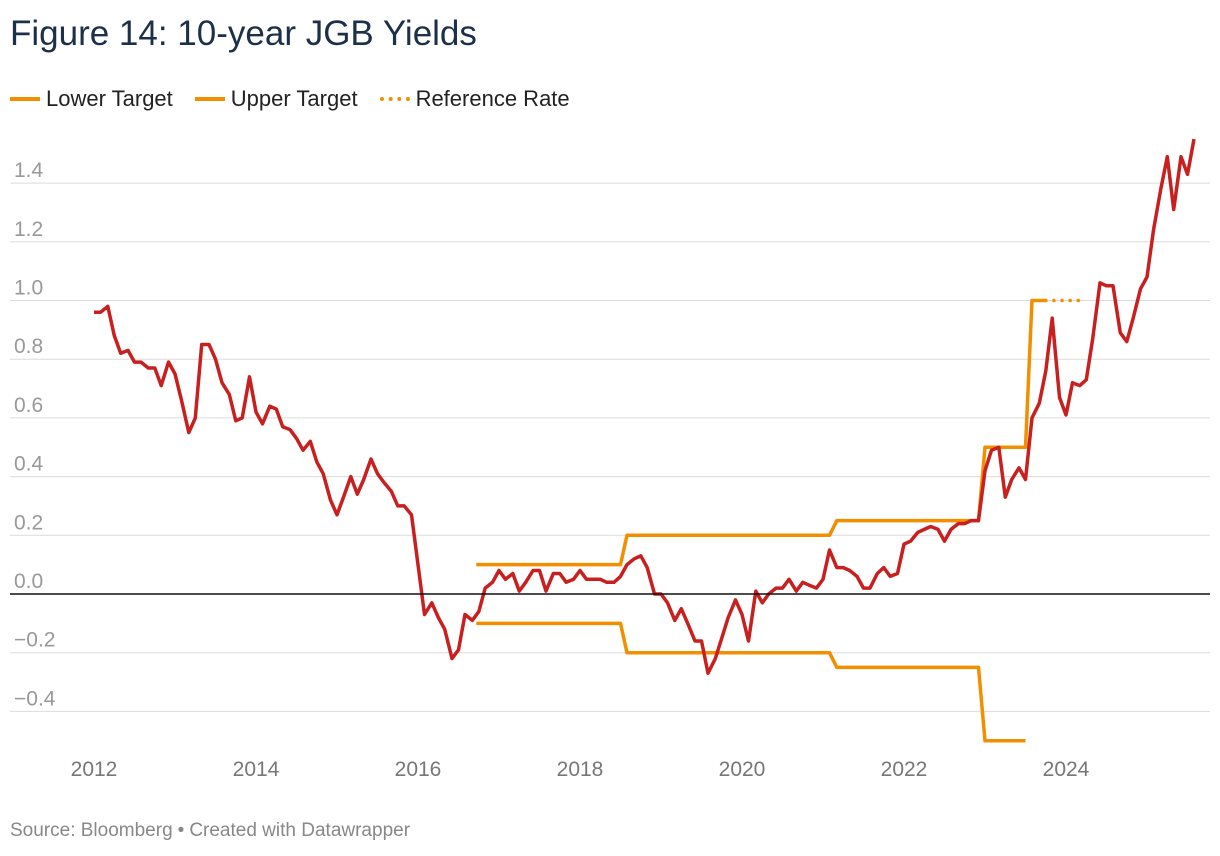 This screenshot has height=856, width=1220. What do you see at coordinates (751, 682) in the screenshot?
I see `series-line-lower-target` at bounding box center [751, 682].